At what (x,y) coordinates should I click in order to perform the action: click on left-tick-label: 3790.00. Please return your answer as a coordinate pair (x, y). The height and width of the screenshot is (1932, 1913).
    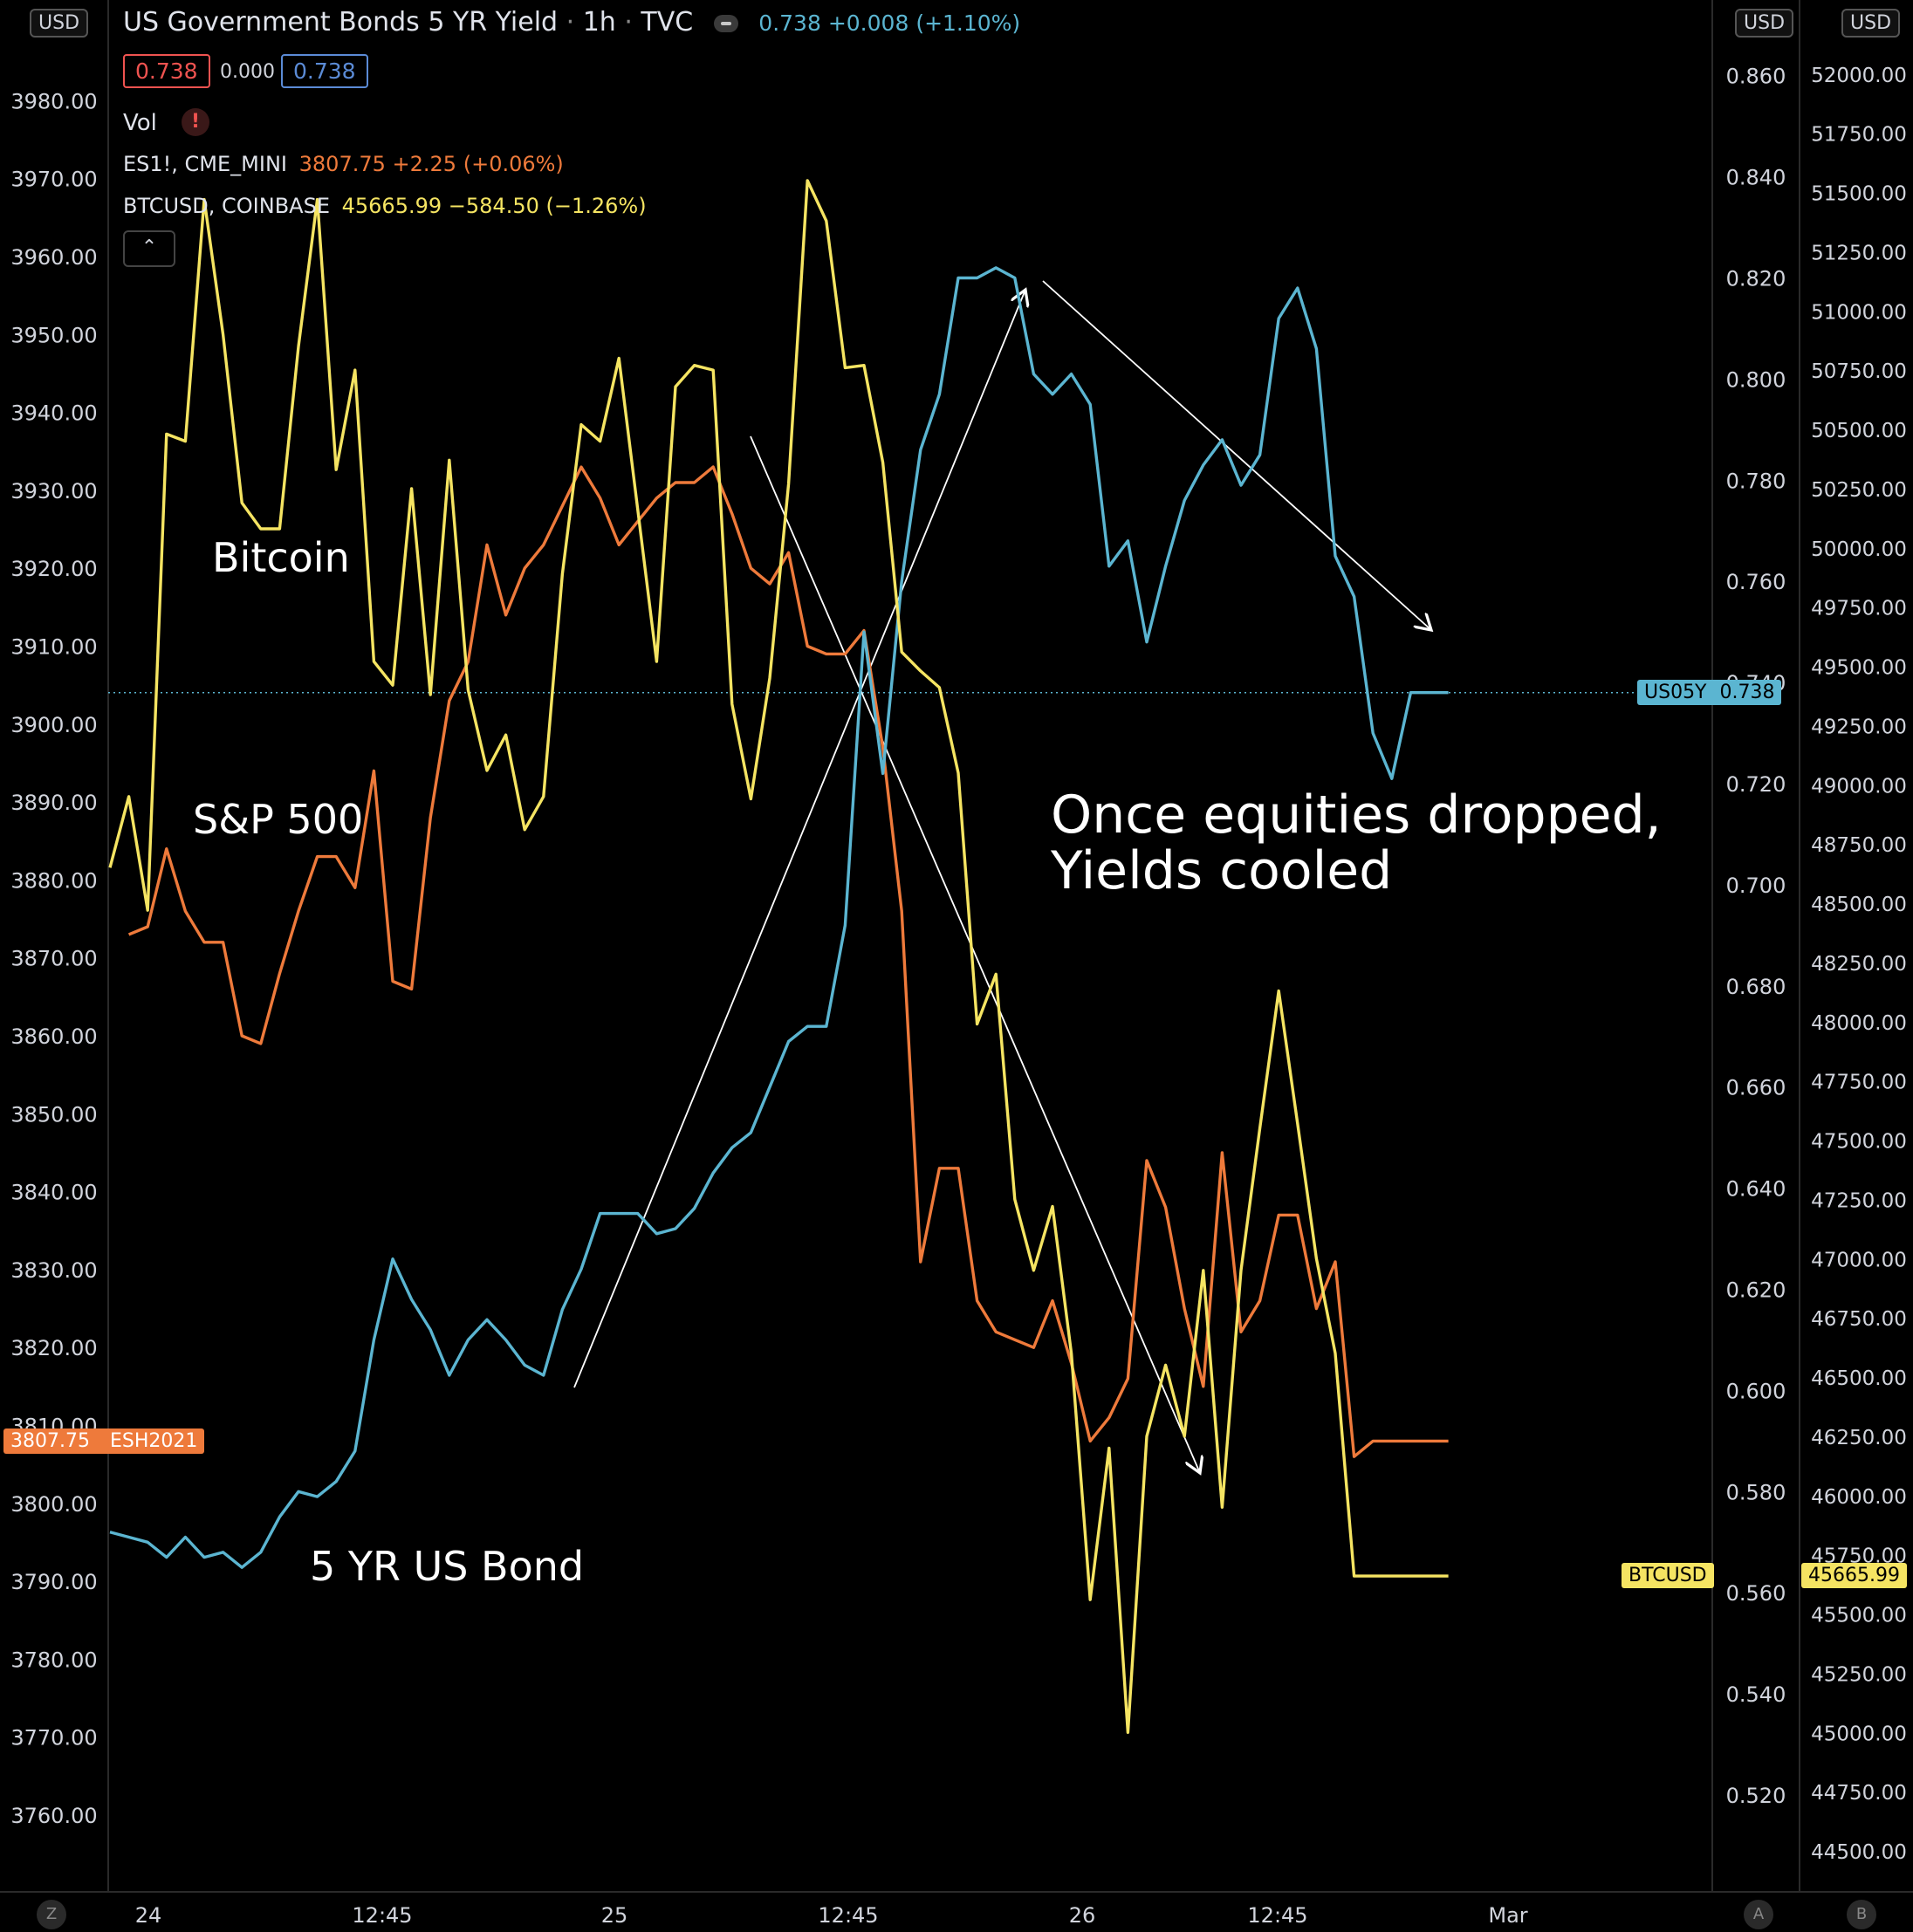
    Looking at the image, I should click on (53, 1582).